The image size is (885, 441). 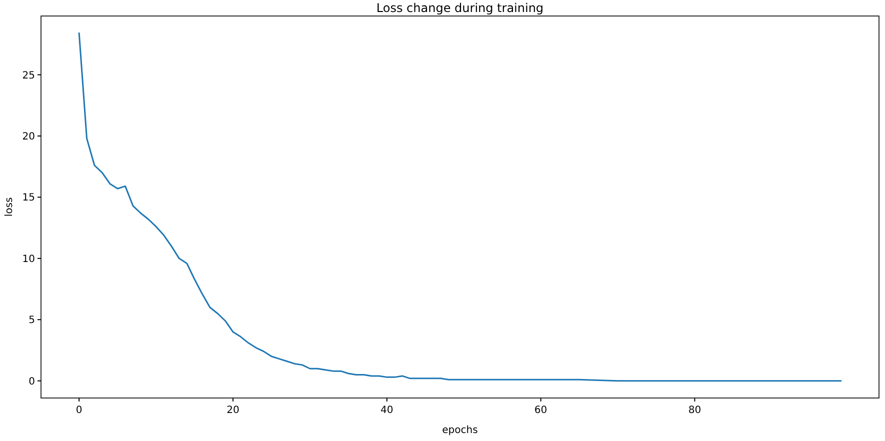 What do you see at coordinates (460, 8) in the screenshot?
I see `chart-title: Loss change during training` at bounding box center [460, 8].